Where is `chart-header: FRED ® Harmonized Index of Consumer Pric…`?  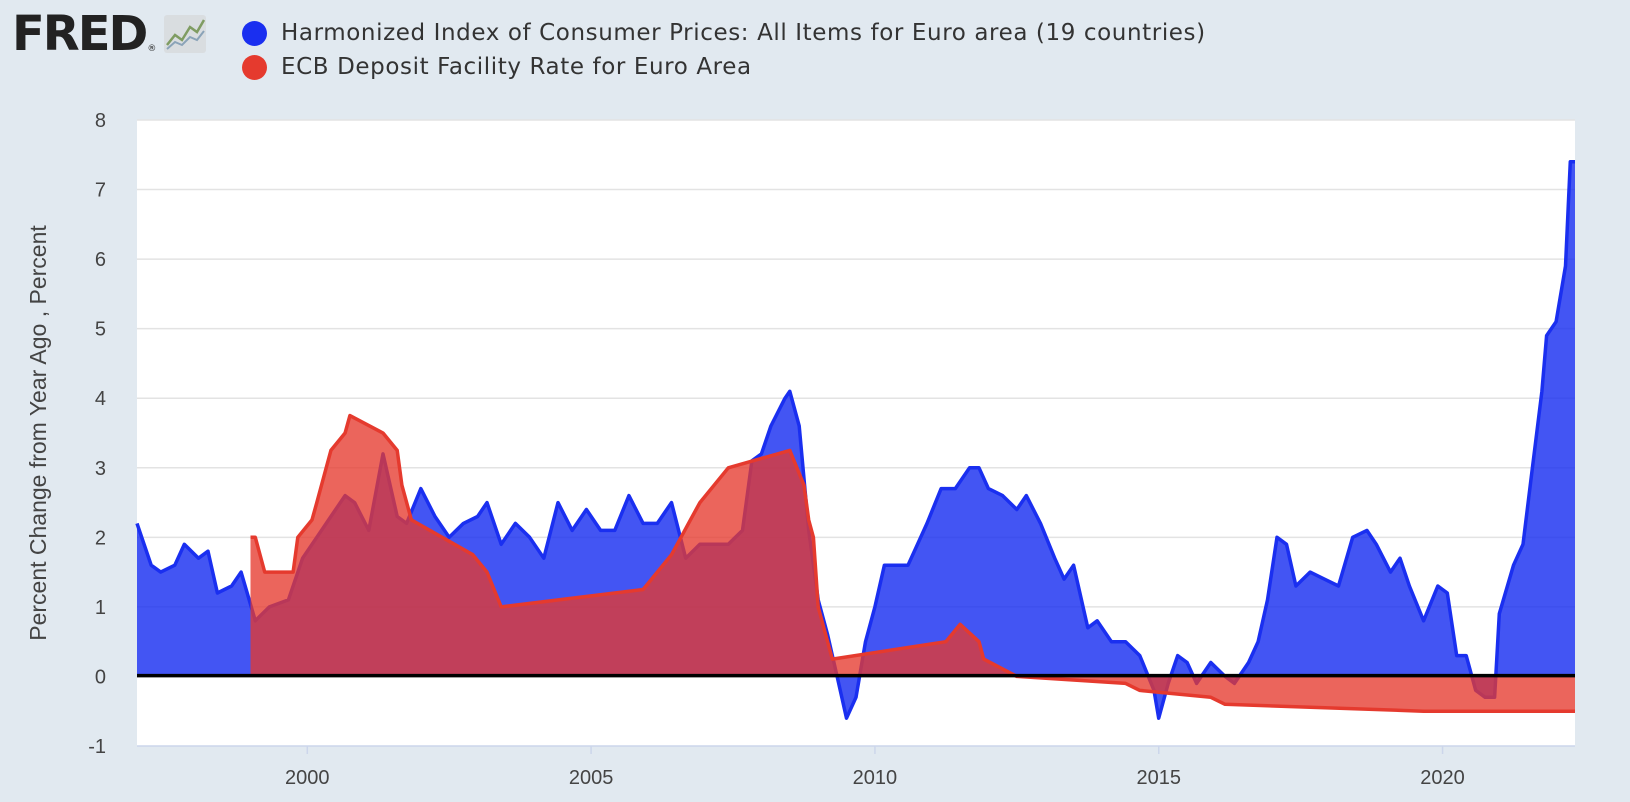
chart-header: FRED ® Harmonized Index of Consumer Pric… is located at coordinates (815, 50).